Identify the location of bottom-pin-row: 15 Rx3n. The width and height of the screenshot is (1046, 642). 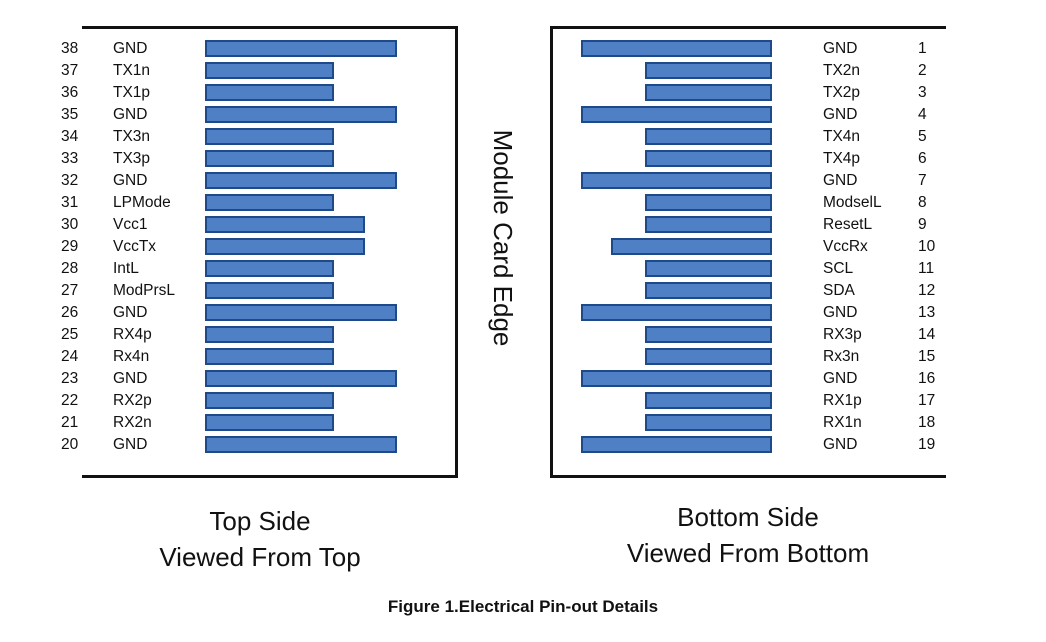
(523, 357).